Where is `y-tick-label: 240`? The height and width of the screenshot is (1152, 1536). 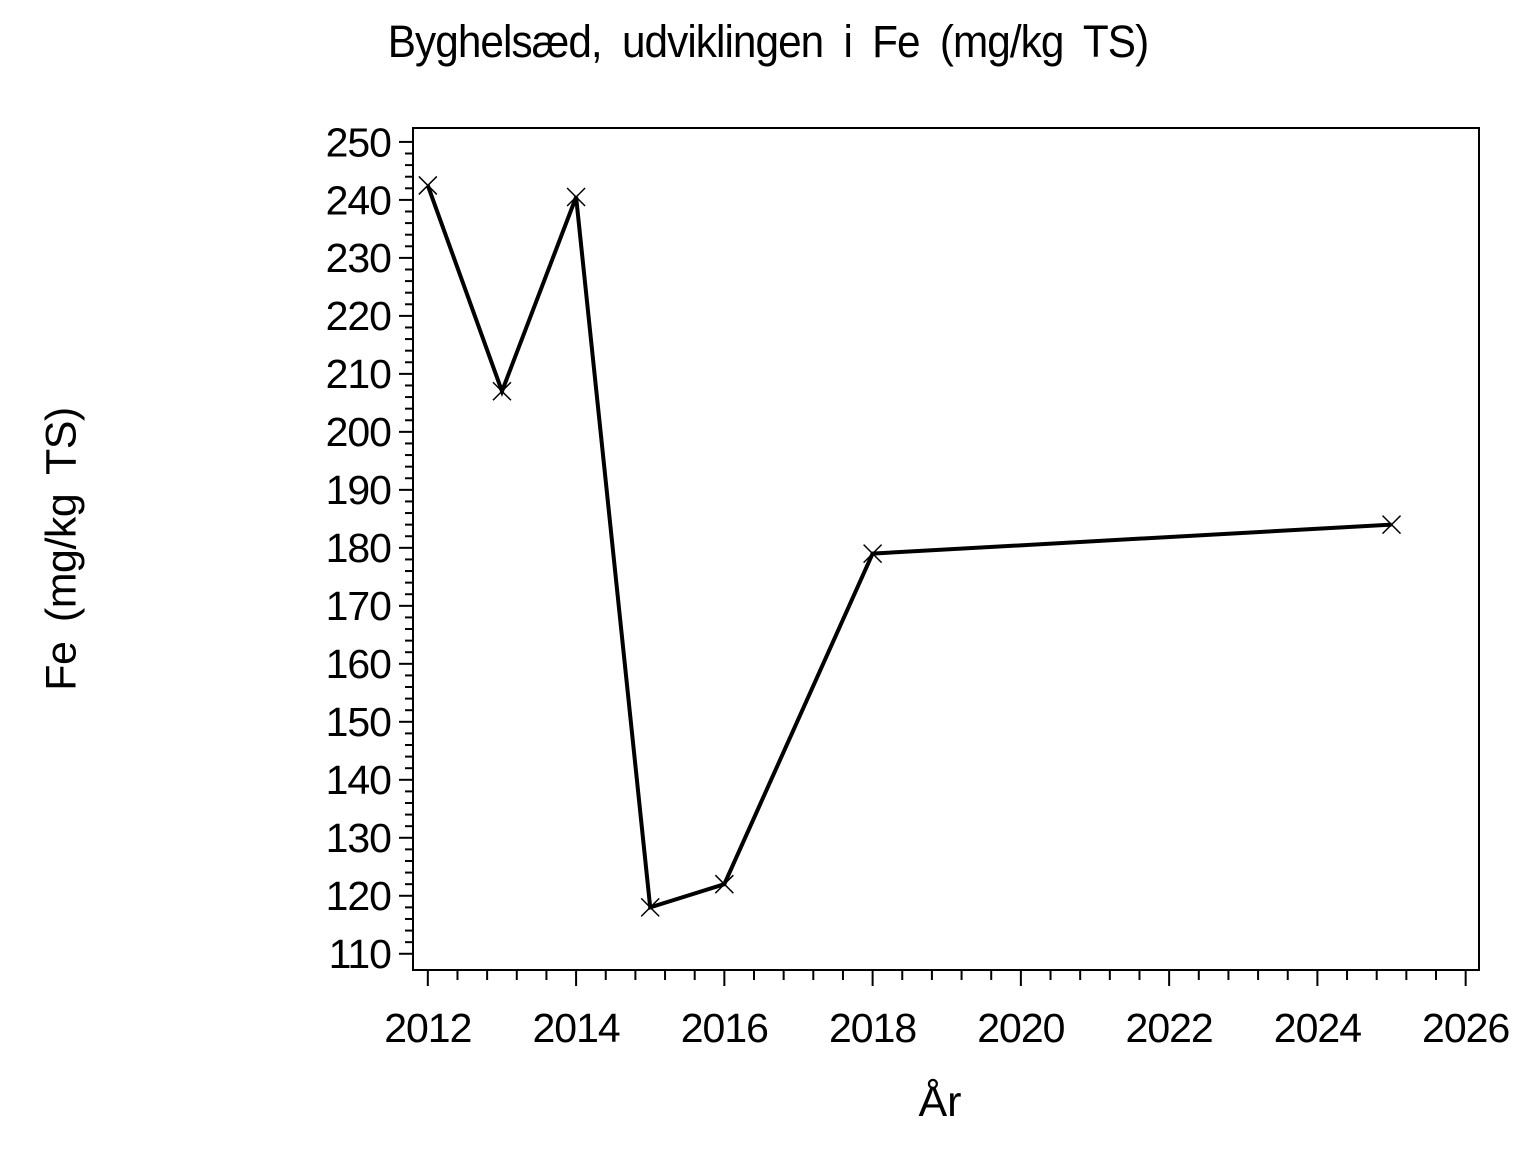 y-tick-label: 240 is located at coordinates (359, 200).